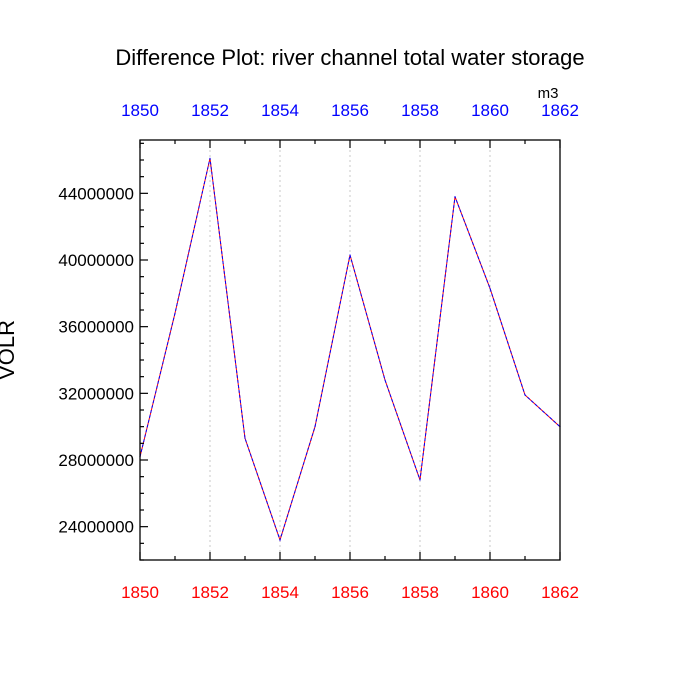 This screenshot has width=700, height=700. What do you see at coordinates (96, 193) in the screenshot?
I see `y-tick-label: 44000000` at bounding box center [96, 193].